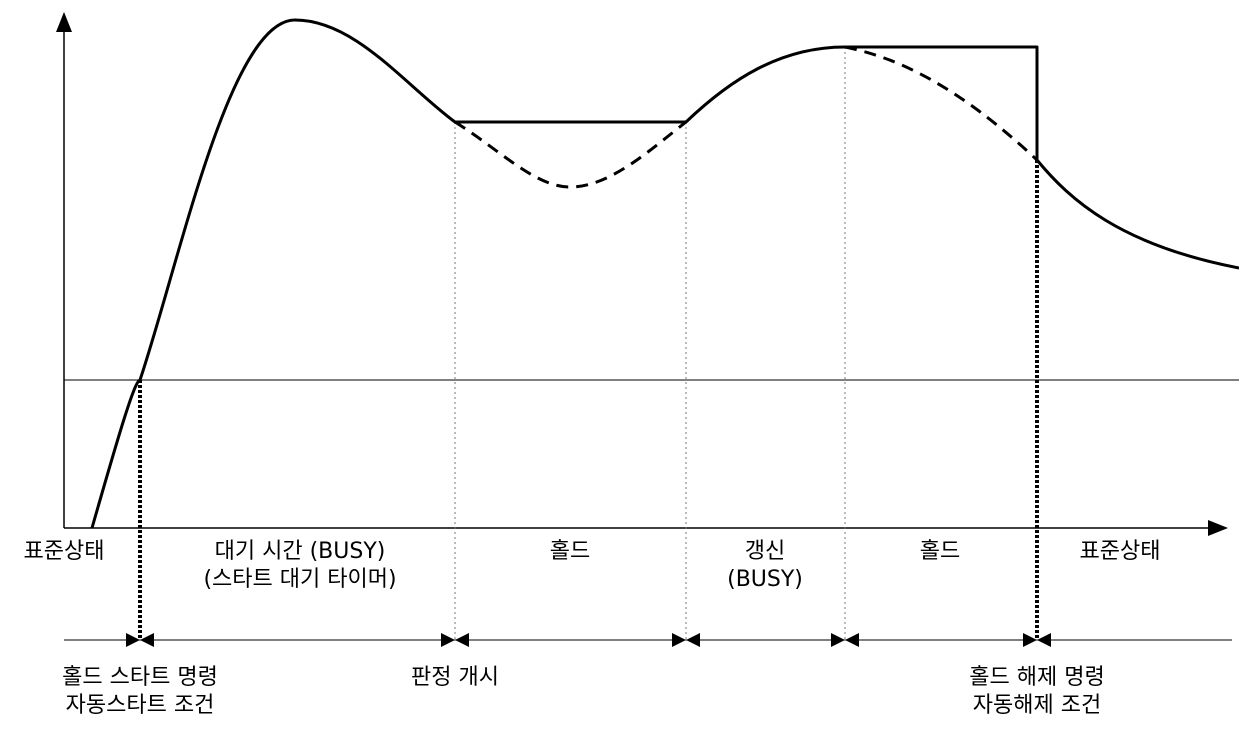 This screenshot has height=733, width=1239. Describe the element at coordinates (1037, 691) in the screenshot. I see `event-label-hold-release: 홀드 해제 명령 자동해제 조건` at that location.